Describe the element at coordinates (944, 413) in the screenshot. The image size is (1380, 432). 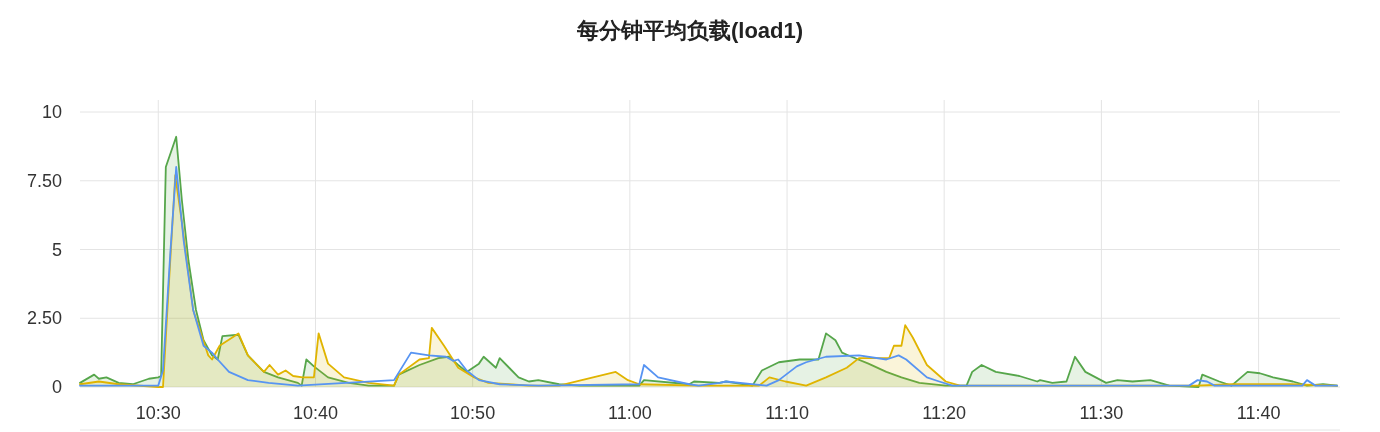
I see `x-tick-label: 11:20` at that location.